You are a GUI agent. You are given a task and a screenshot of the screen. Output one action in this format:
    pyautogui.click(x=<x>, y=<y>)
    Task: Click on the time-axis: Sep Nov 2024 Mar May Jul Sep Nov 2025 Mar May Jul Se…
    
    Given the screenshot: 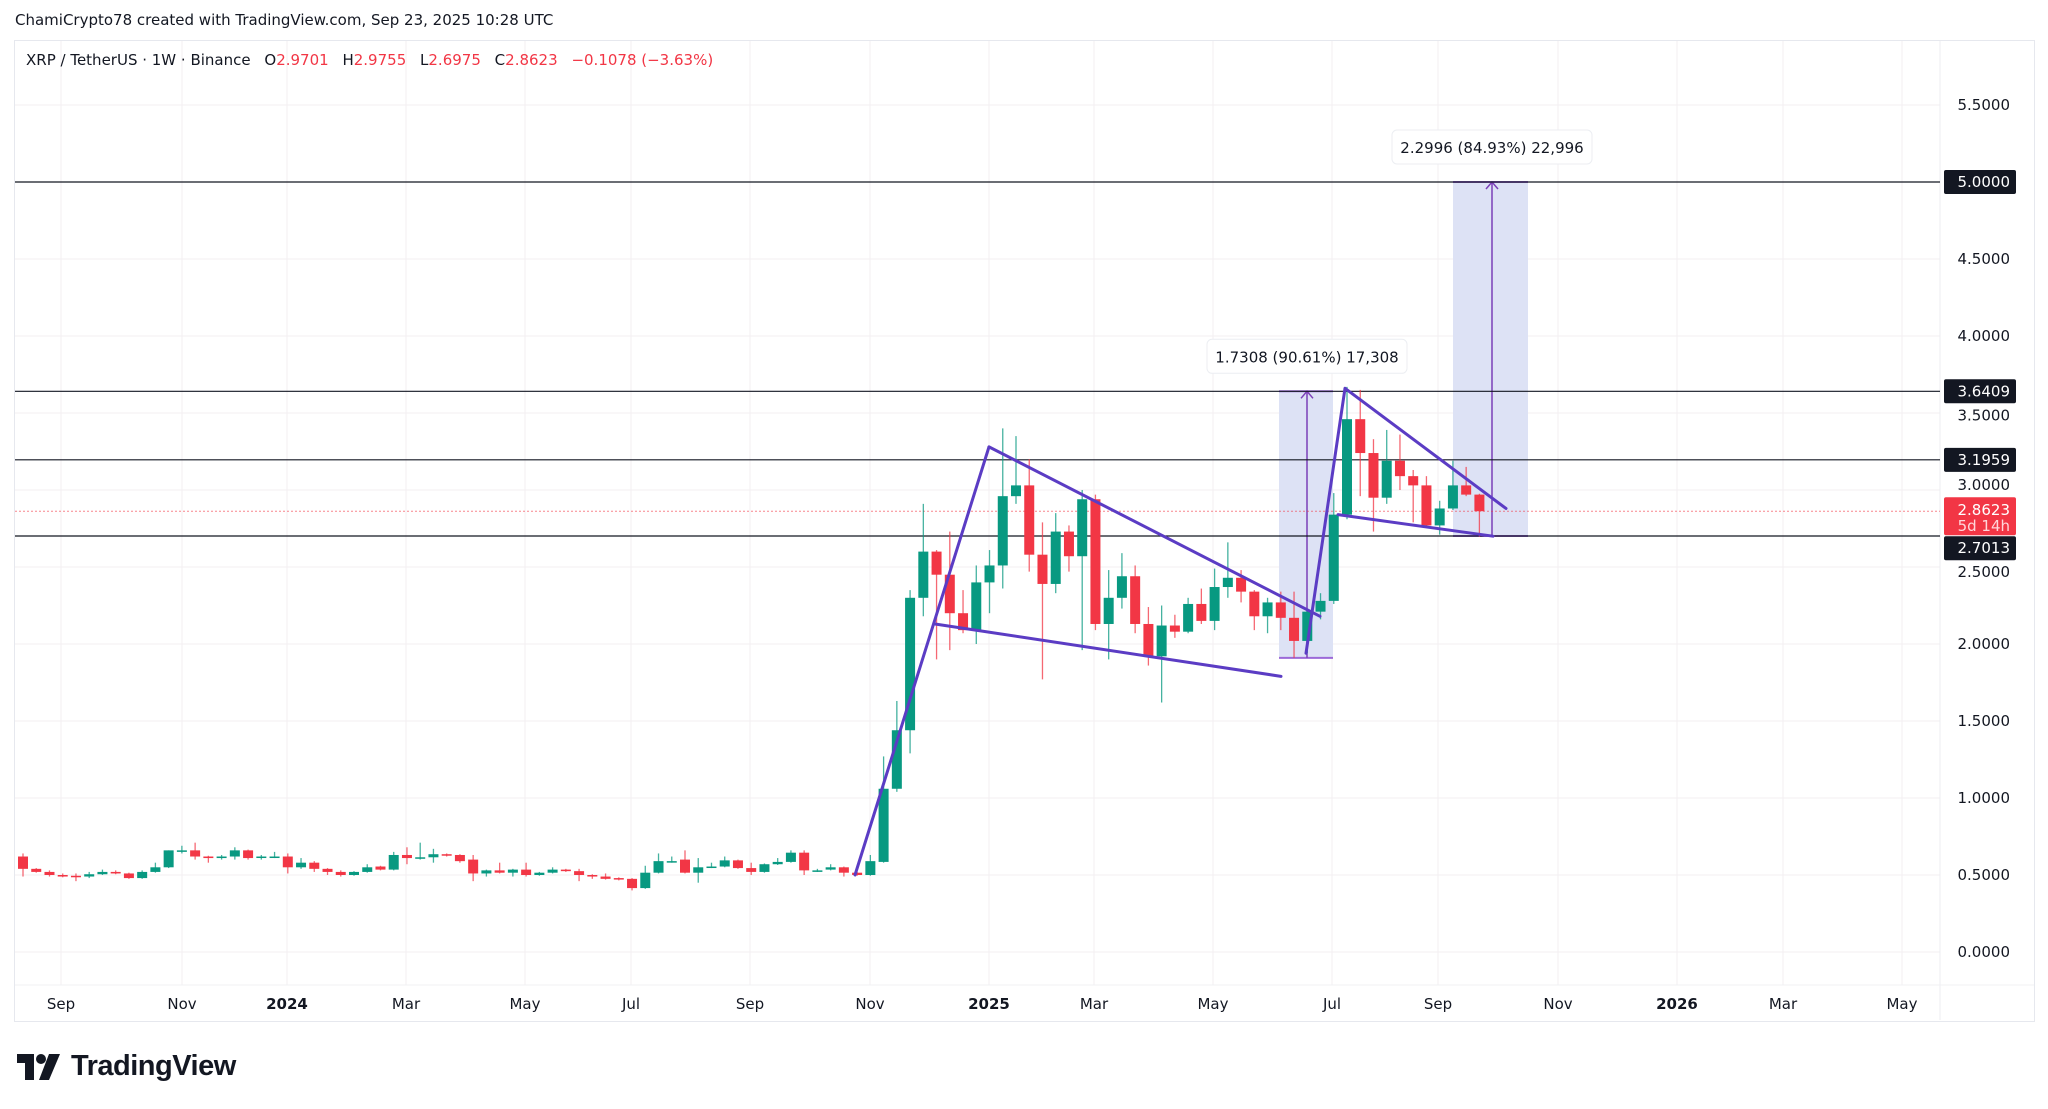 What is the action you would take?
    pyautogui.click(x=982, y=1004)
    